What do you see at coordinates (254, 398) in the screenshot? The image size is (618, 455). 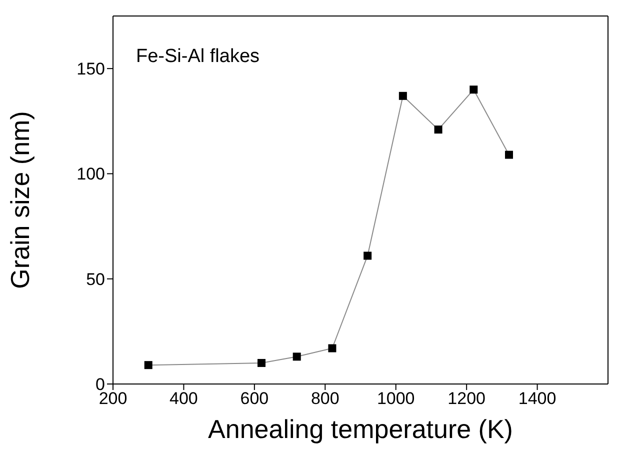 I see `x-tick-label: 600` at bounding box center [254, 398].